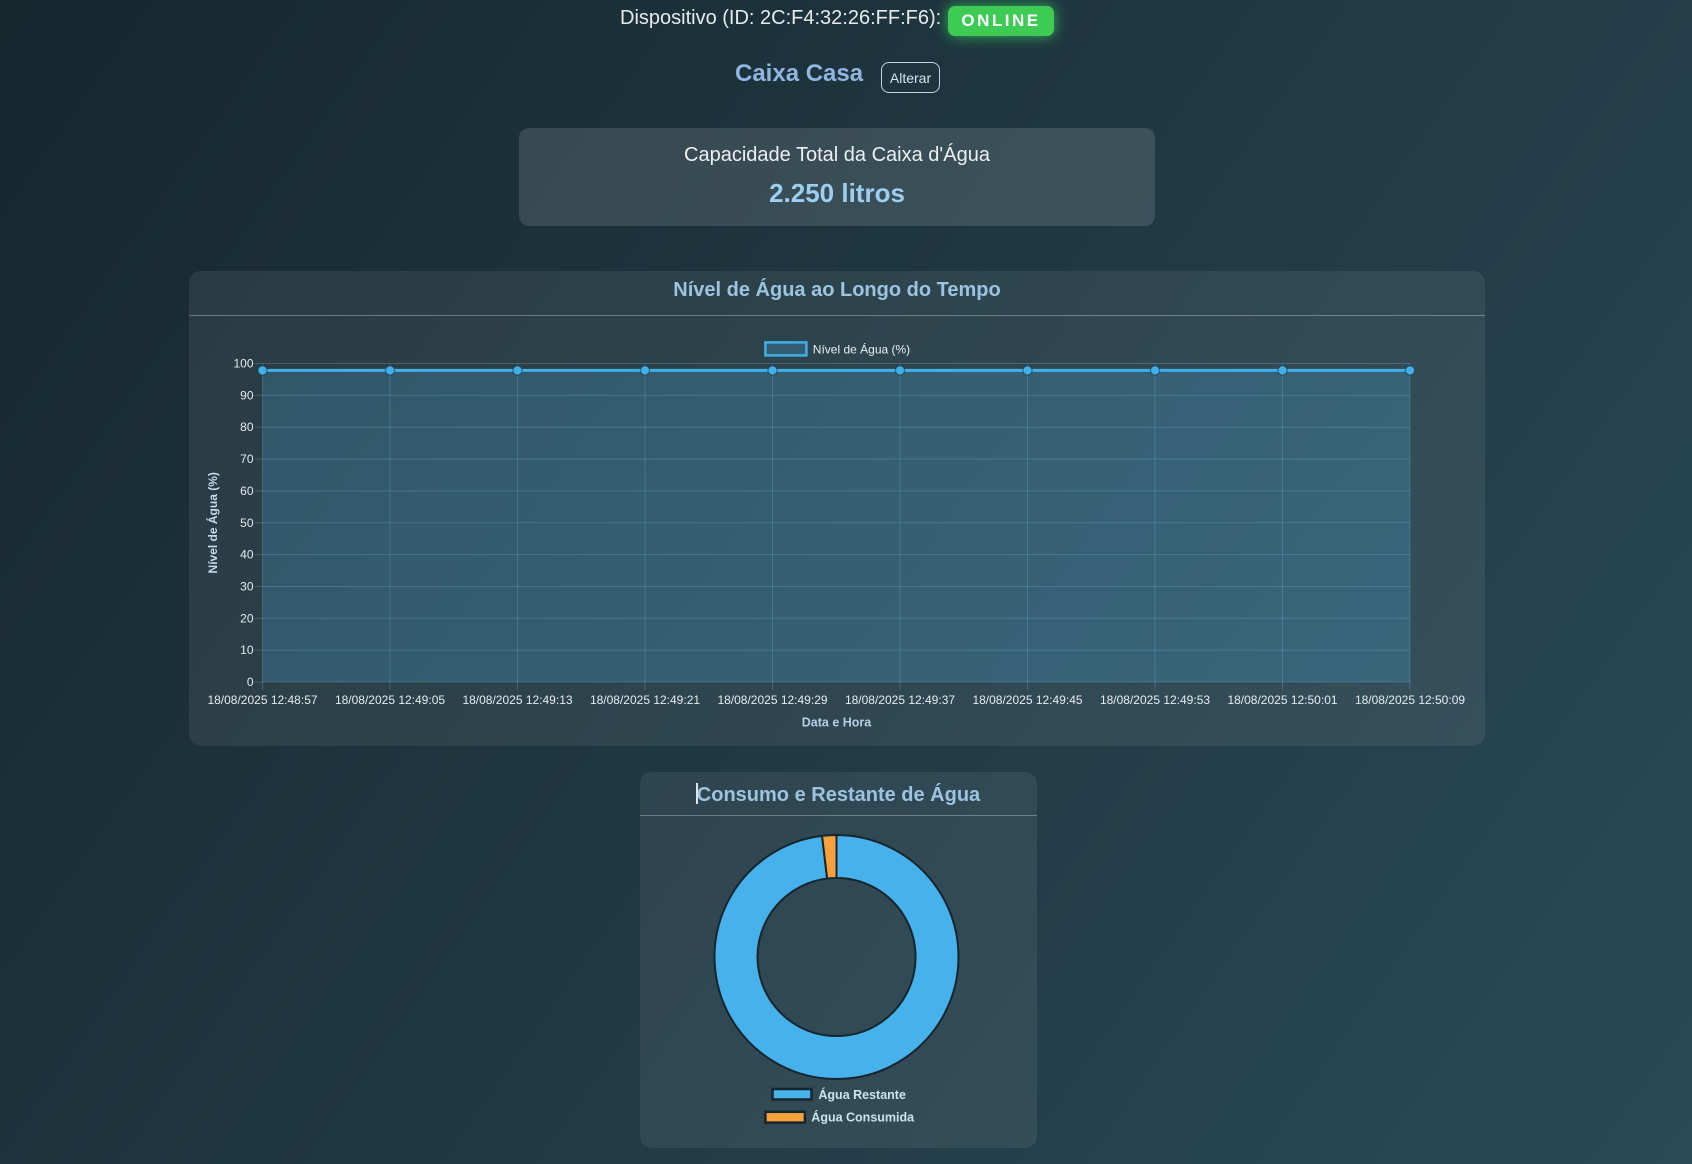  I want to click on svg-text: 18/08/2025 12:49:13, so click(517, 700).